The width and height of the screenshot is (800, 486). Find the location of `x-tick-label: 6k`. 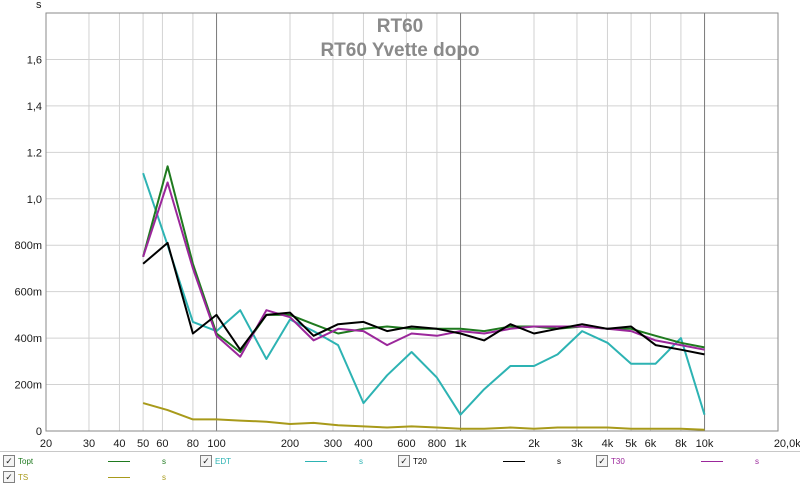

x-tick-label: 6k is located at coordinates (651, 444).